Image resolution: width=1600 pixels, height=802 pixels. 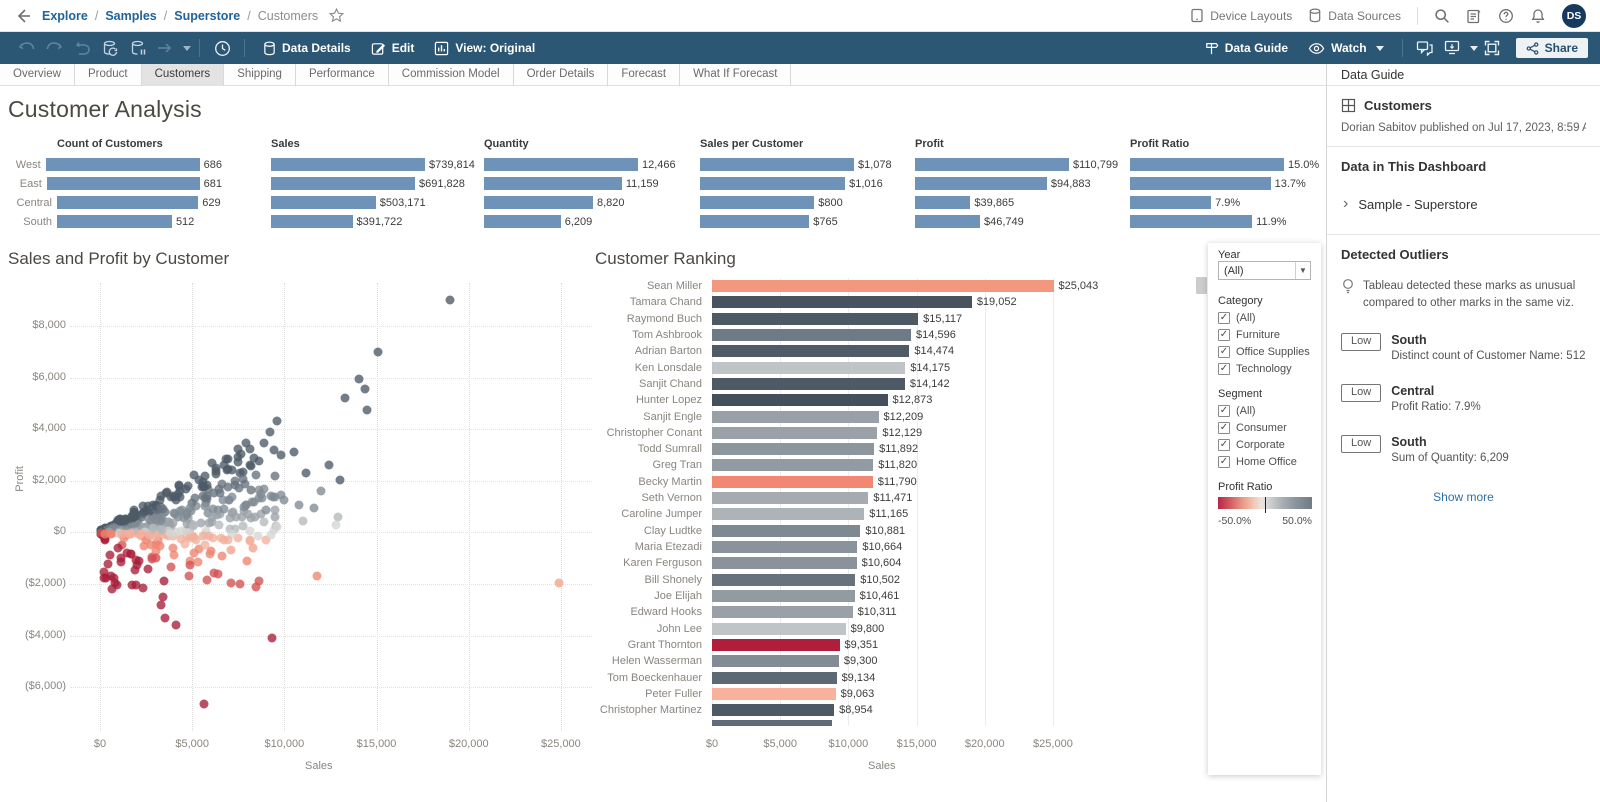 What do you see at coordinates (1463, 449) in the screenshot?
I see `outlier-card: Low South Sum of Quantity: 6,209` at bounding box center [1463, 449].